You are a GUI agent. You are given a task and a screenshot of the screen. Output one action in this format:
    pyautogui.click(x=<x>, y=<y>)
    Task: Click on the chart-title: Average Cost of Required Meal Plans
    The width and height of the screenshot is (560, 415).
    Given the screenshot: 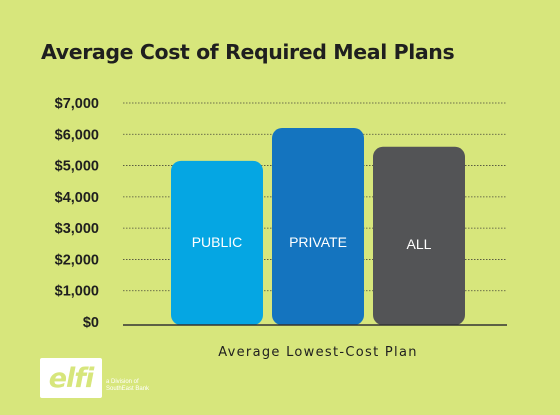 What is the action you would take?
    pyautogui.click(x=248, y=52)
    